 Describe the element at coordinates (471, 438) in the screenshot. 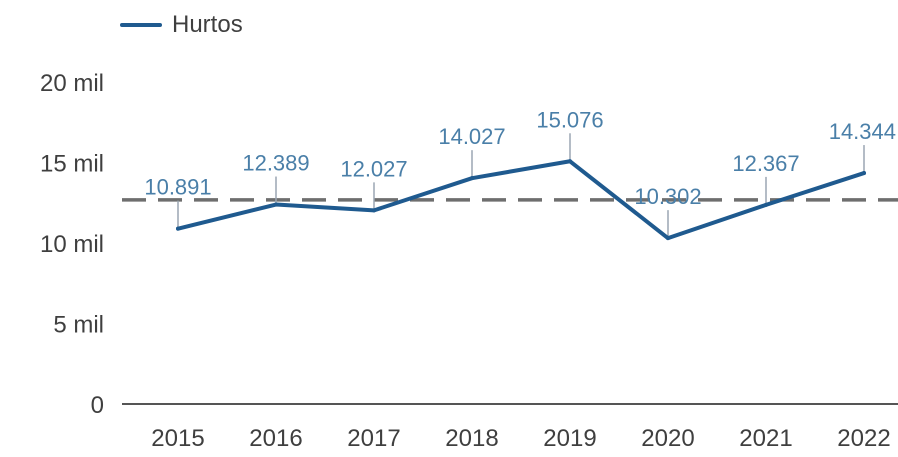

I see `x-tick-label: 2018` at that location.